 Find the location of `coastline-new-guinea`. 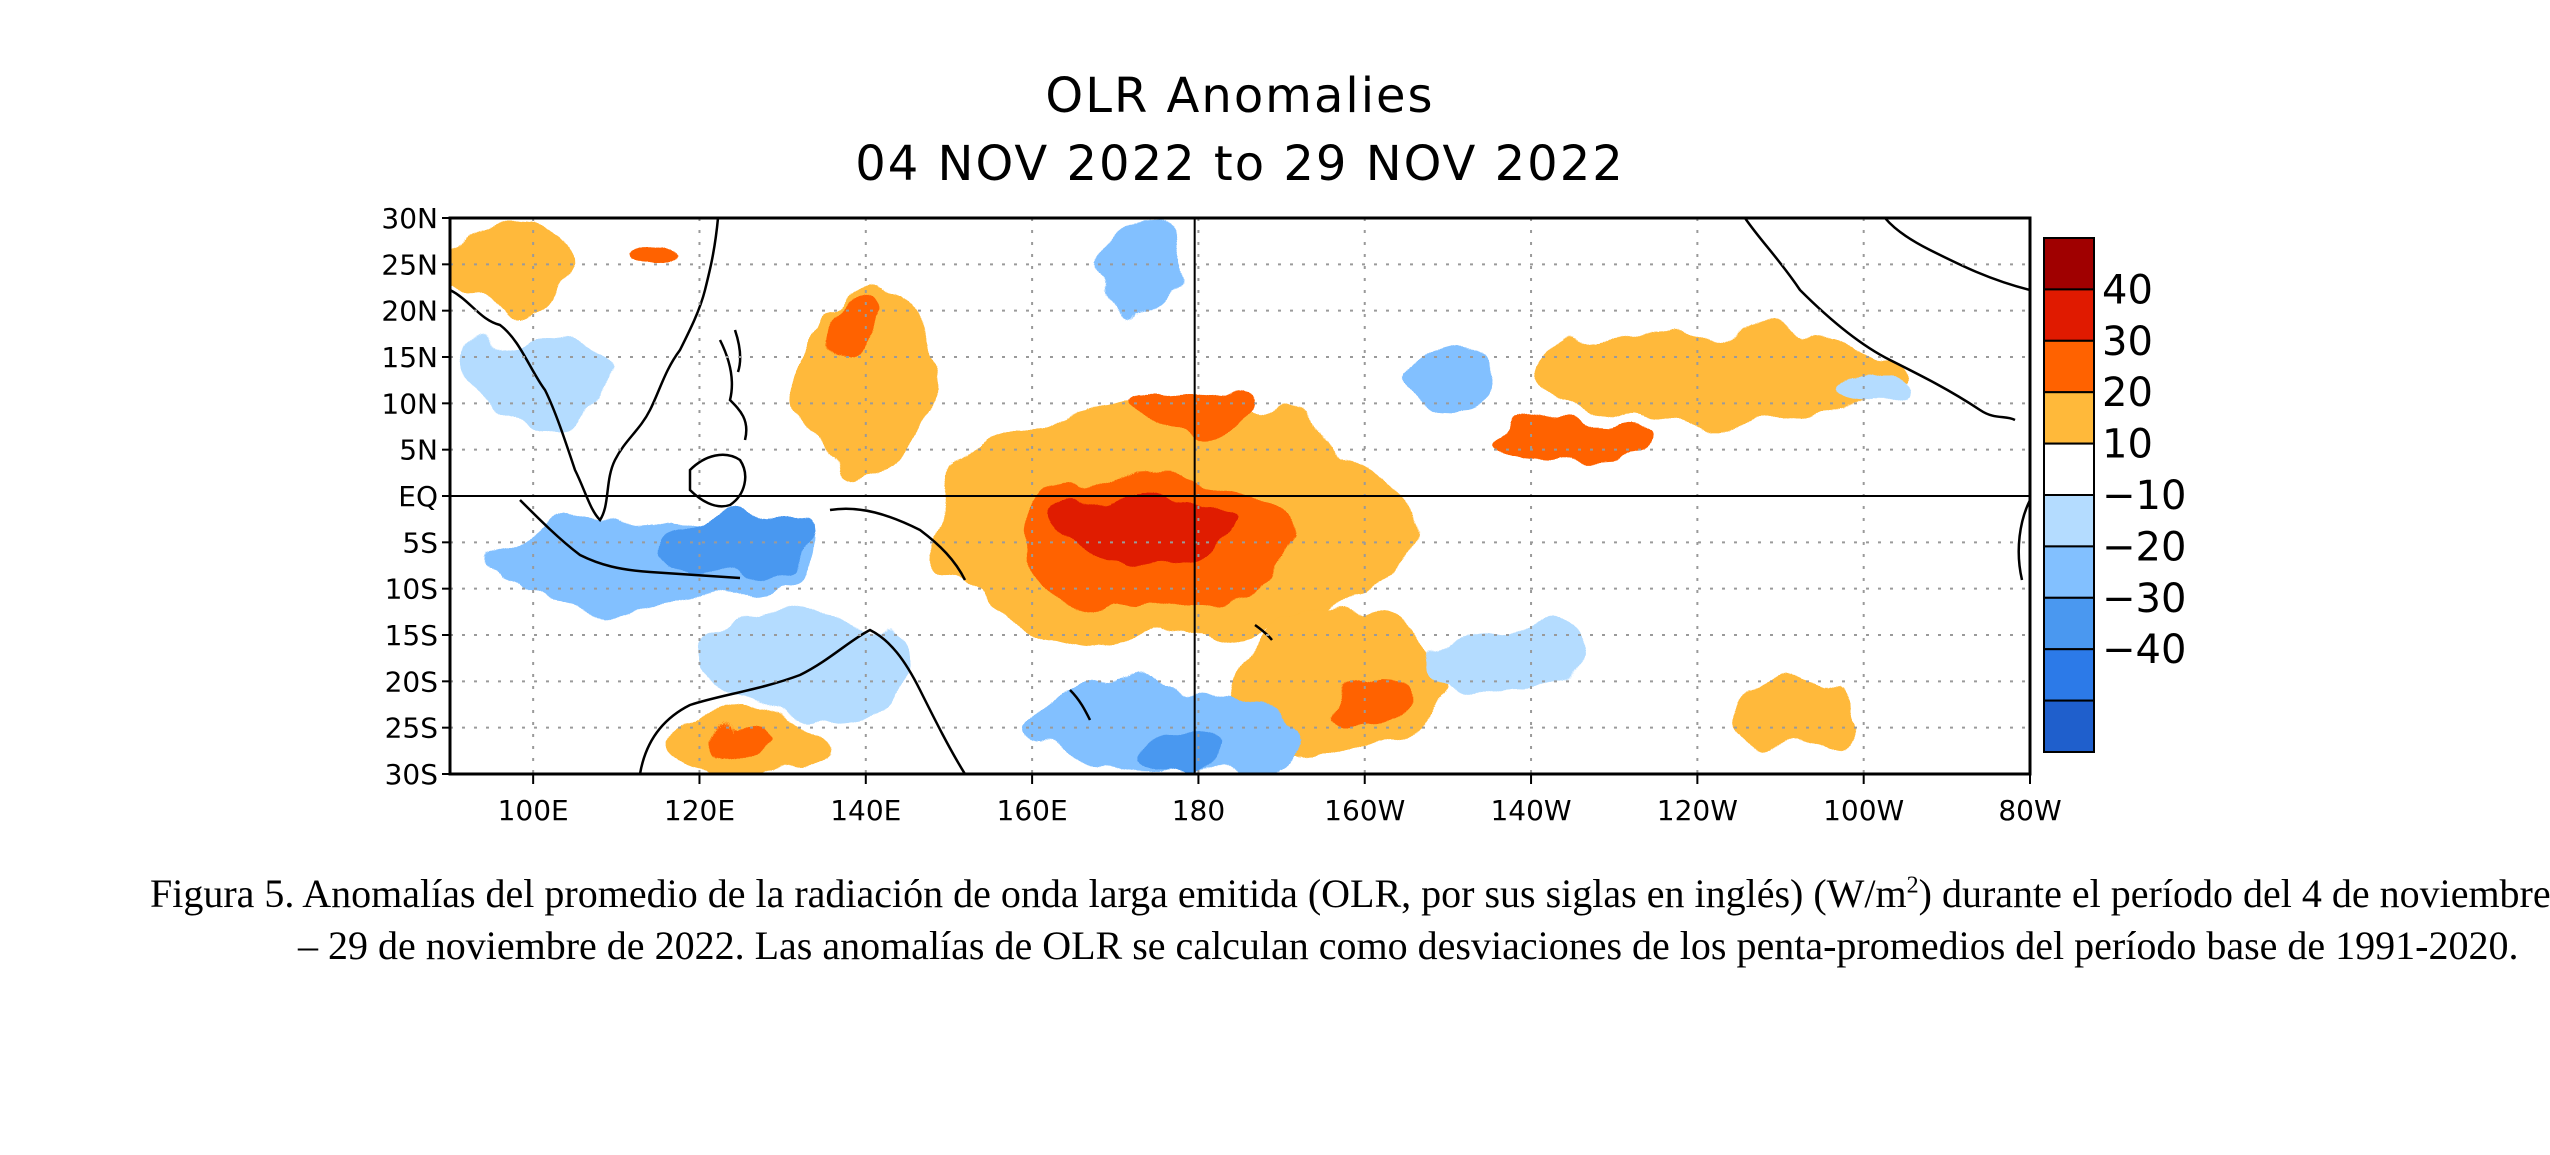

coastline-new-guinea is located at coordinates (898, 544).